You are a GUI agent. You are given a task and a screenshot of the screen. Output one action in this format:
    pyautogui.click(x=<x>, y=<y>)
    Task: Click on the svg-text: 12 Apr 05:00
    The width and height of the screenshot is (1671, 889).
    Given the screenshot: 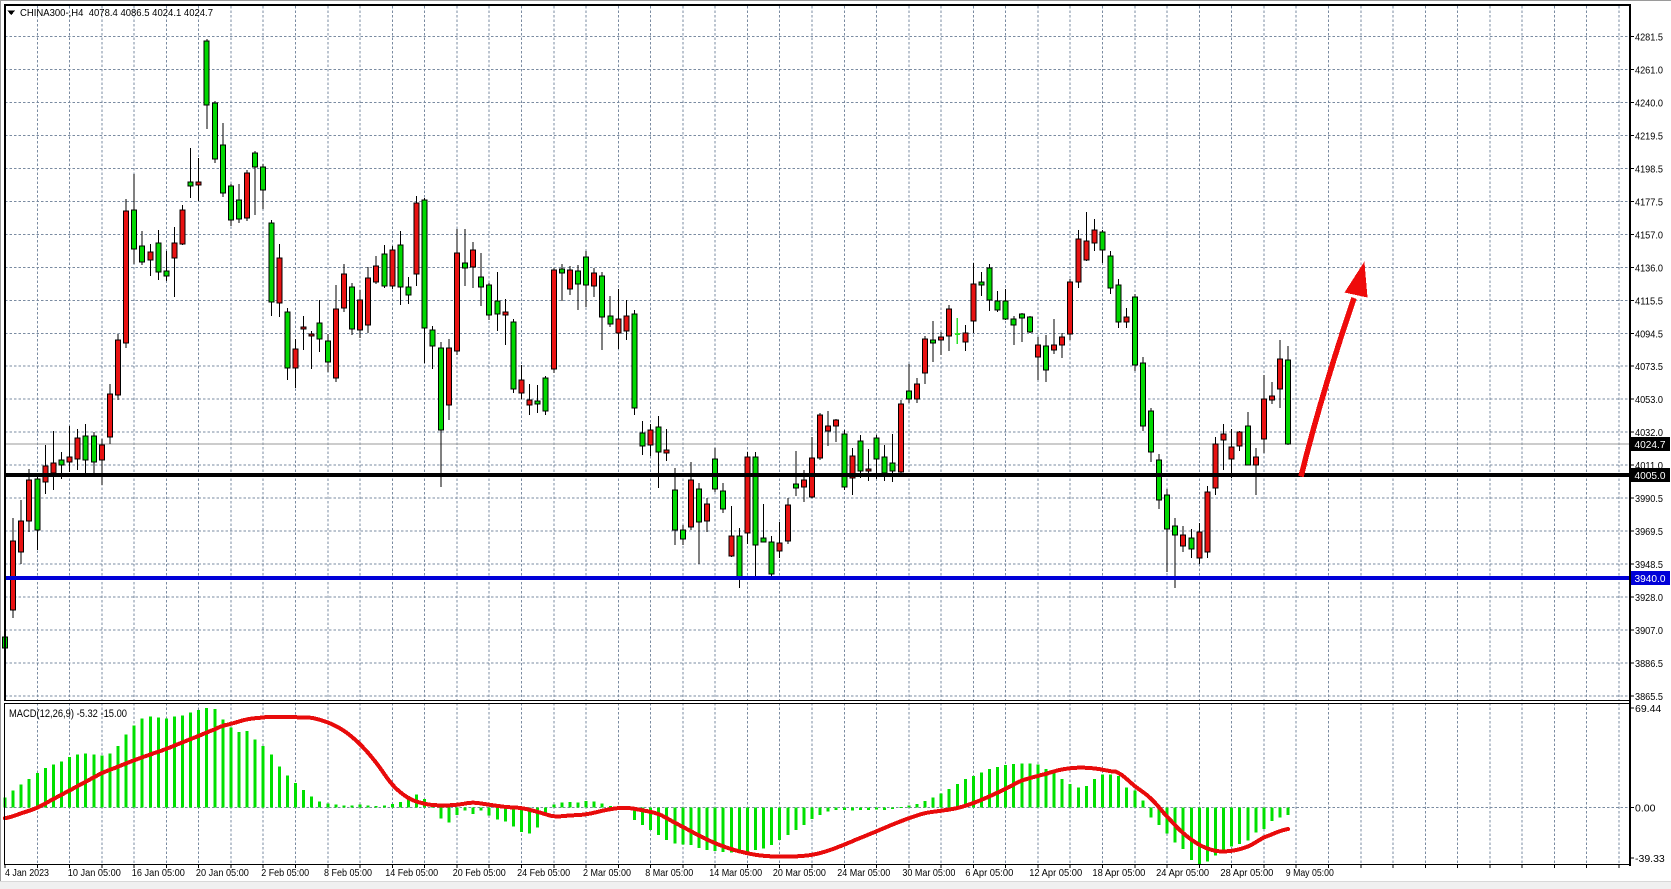 What is the action you would take?
    pyautogui.click(x=1055, y=873)
    